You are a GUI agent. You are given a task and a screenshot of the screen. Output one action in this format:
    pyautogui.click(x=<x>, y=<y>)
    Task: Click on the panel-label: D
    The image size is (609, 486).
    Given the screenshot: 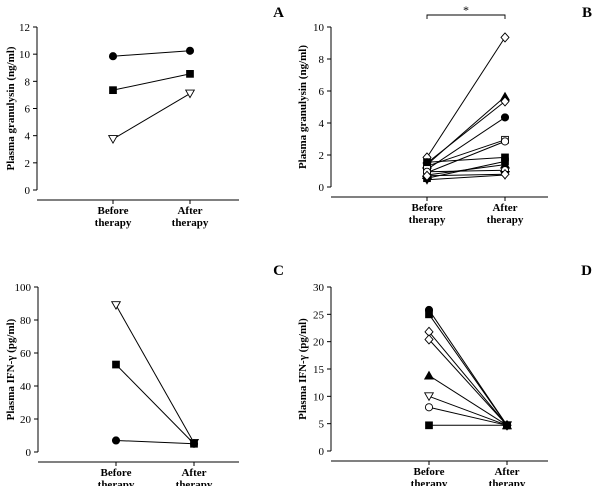 What is the action you would take?
    pyautogui.click(x=586, y=271)
    